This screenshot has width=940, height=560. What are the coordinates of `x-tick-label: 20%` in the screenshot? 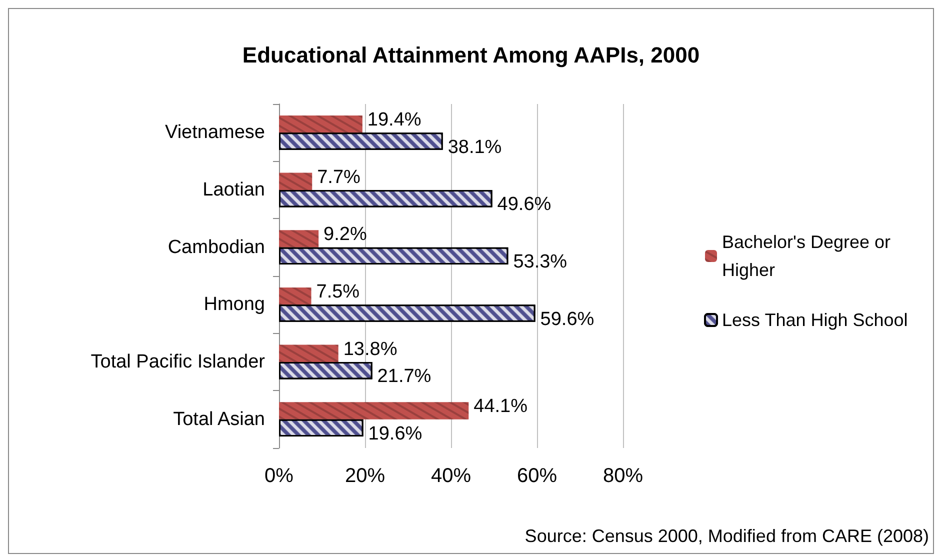 It's located at (365, 476).